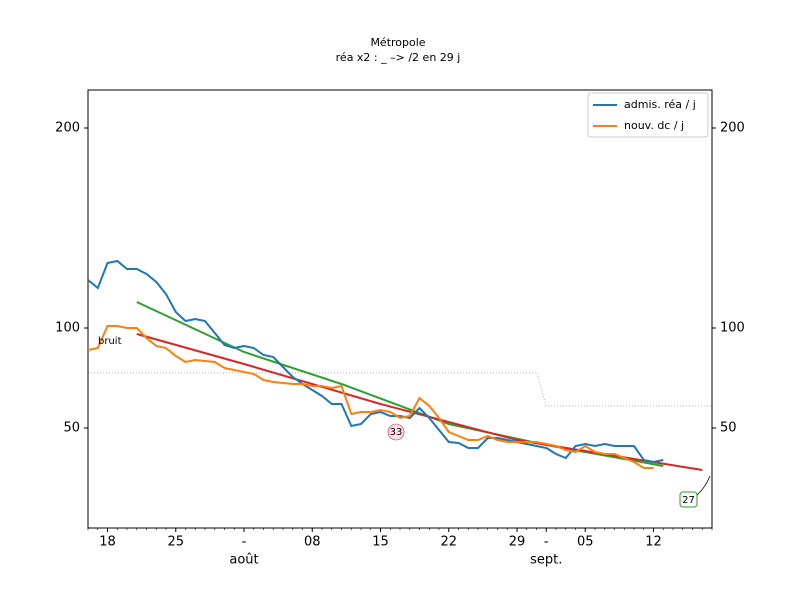  I want to click on x-tick-label: 18, so click(107, 542).